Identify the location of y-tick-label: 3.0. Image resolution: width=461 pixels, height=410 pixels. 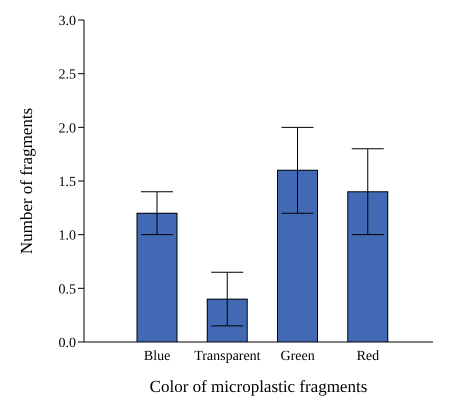
(67, 21).